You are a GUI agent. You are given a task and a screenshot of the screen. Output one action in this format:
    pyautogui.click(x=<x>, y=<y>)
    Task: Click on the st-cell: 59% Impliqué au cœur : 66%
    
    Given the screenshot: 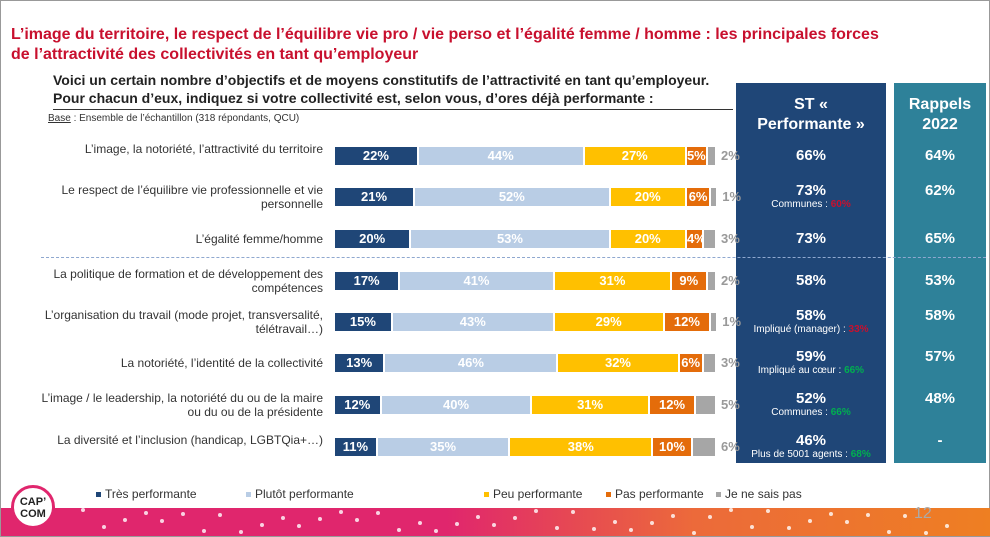 What is the action you would take?
    pyautogui.click(x=811, y=362)
    